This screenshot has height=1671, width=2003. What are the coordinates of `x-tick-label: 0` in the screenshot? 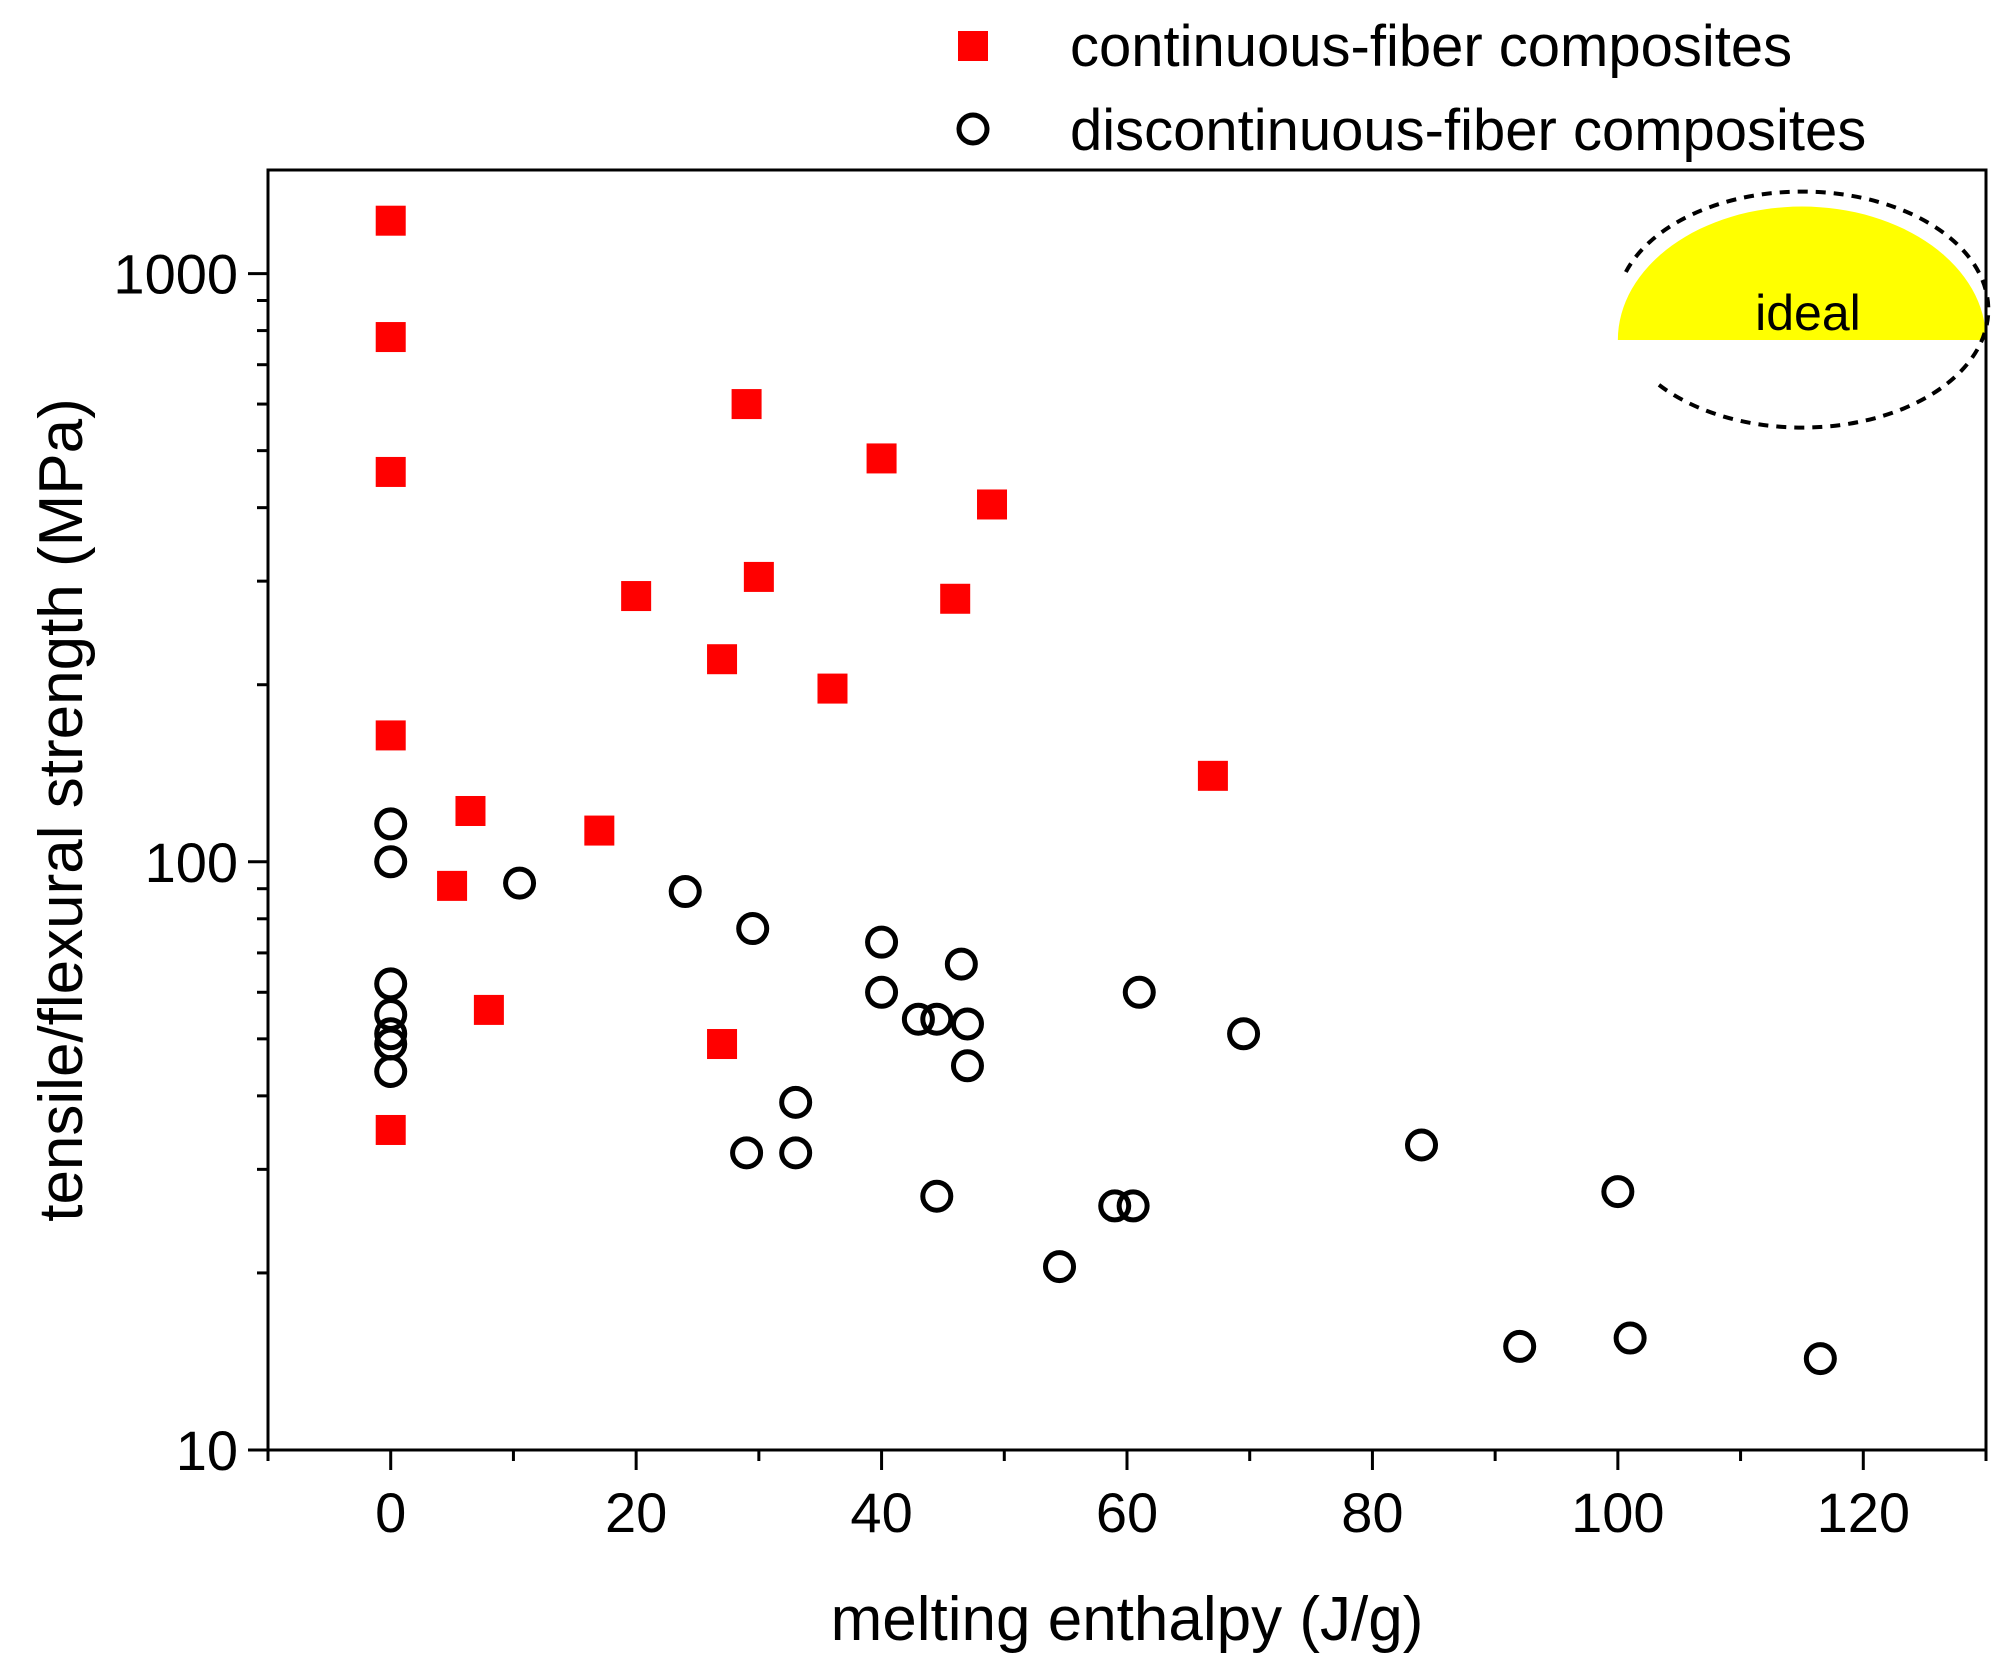 It's located at (390, 1512).